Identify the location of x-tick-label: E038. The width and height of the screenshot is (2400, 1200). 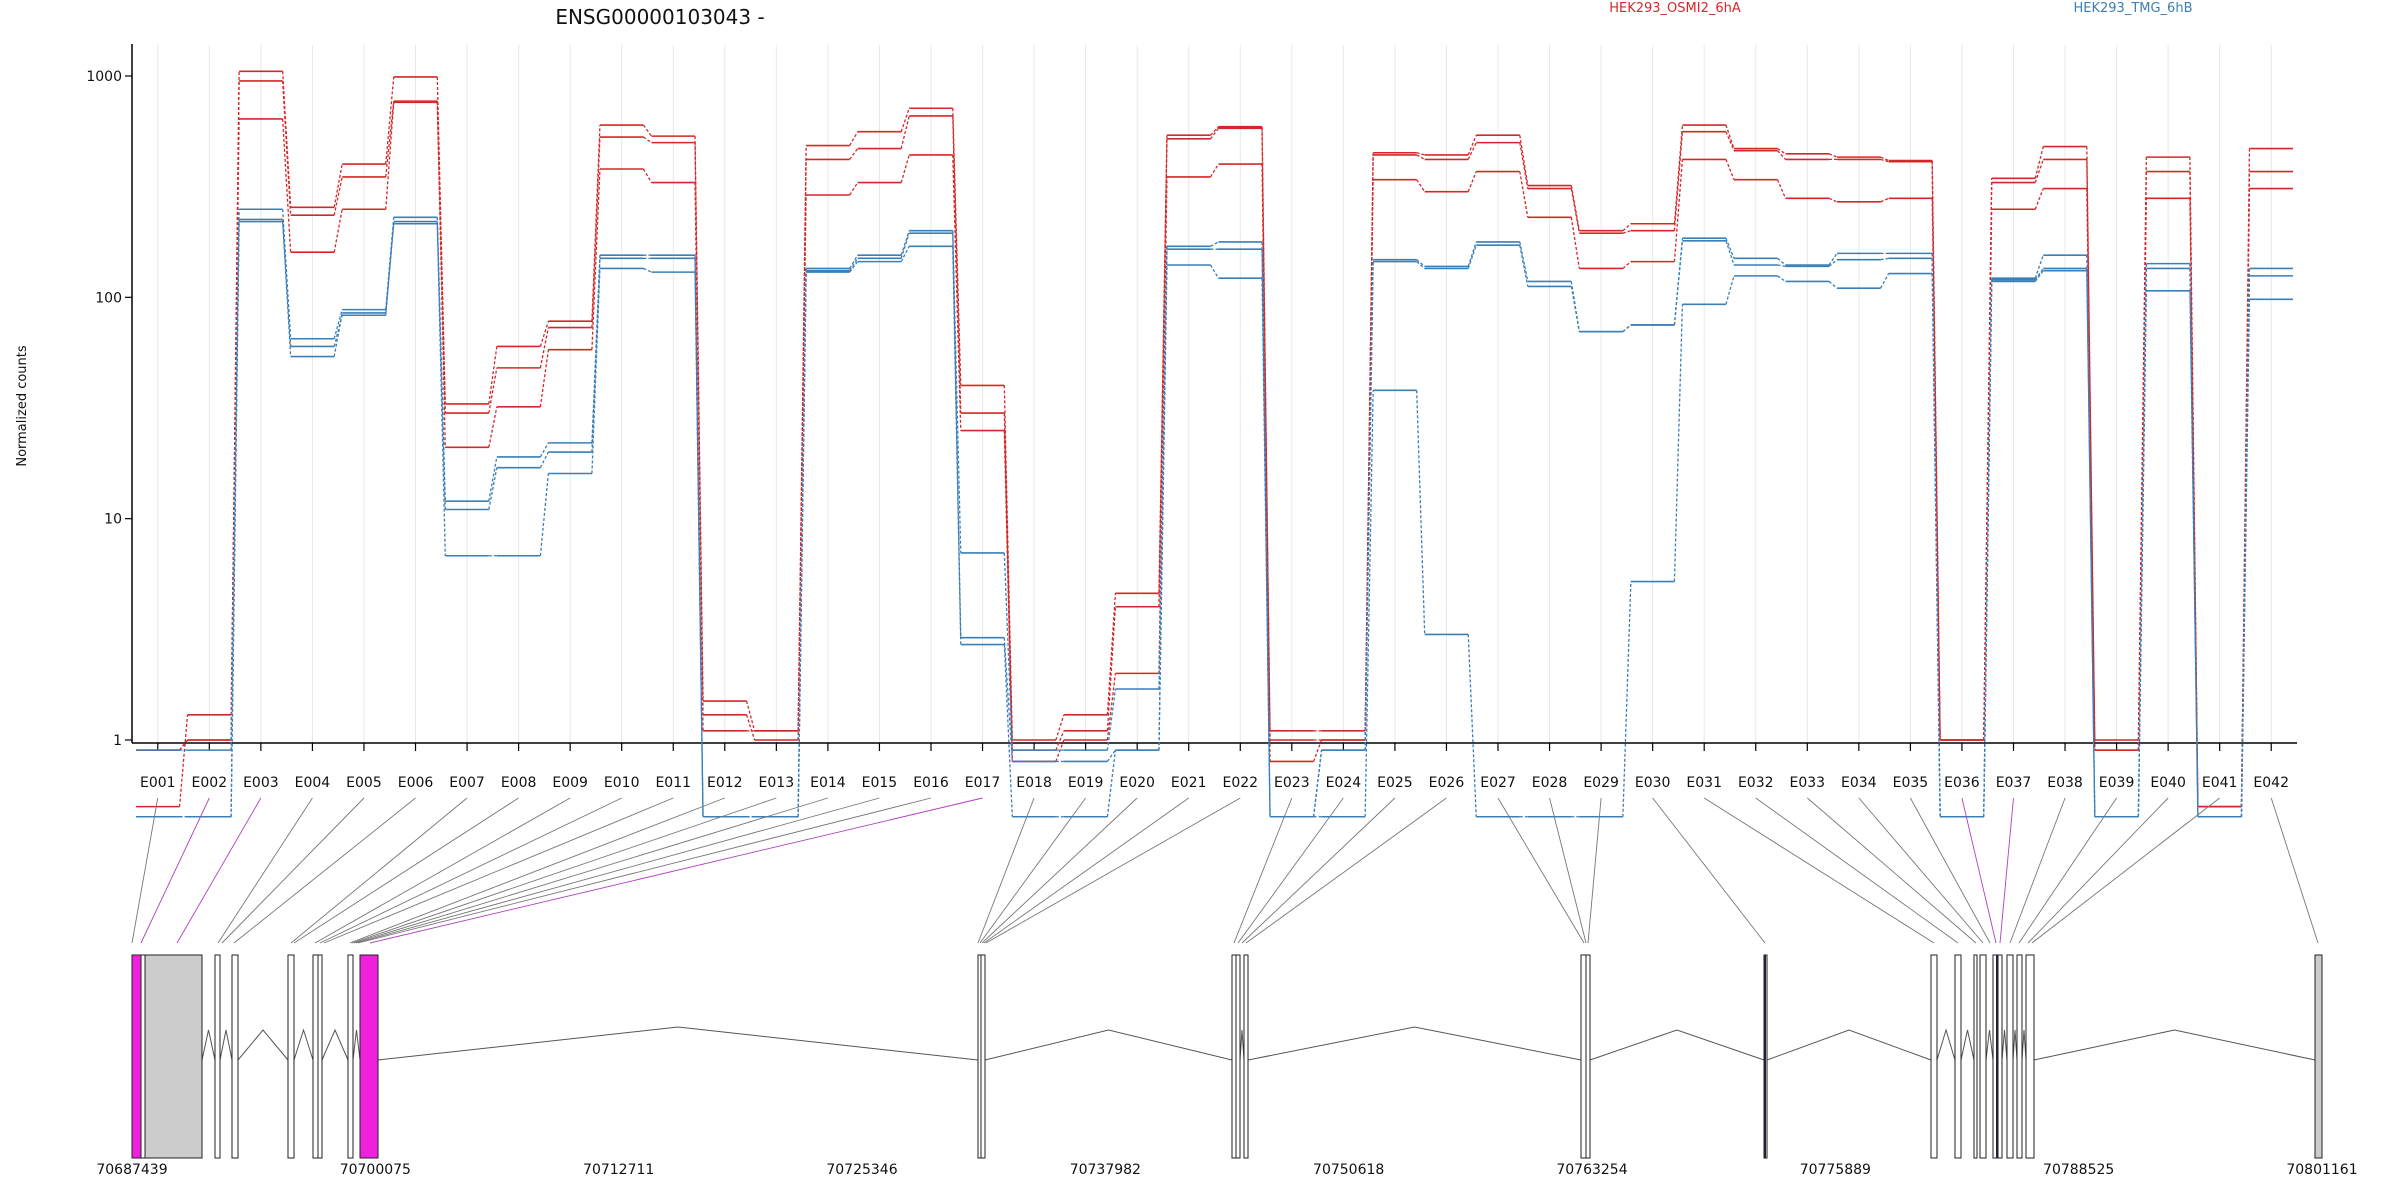
(2065, 783).